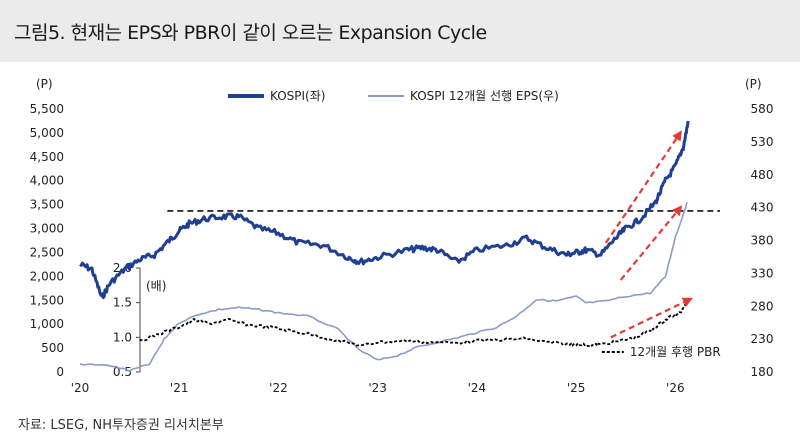 This screenshot has height=441, width=800. Describe the element at coordinates (47, 205) in the screenshot. I see `left-tick-label: 3,500` at that location.